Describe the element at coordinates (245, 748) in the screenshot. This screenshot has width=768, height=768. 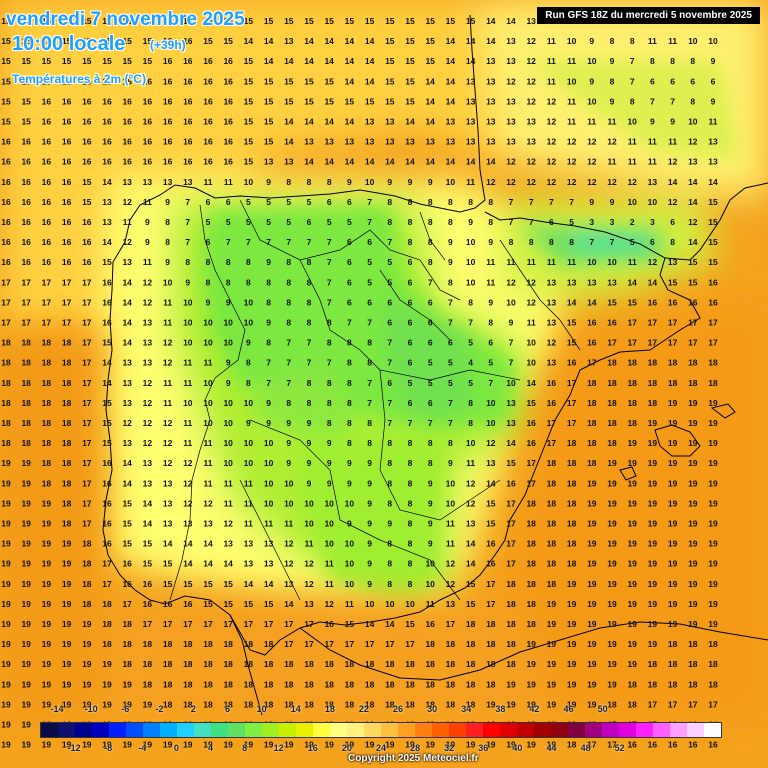
I see `scale-tick-bottom: 8` at that location.